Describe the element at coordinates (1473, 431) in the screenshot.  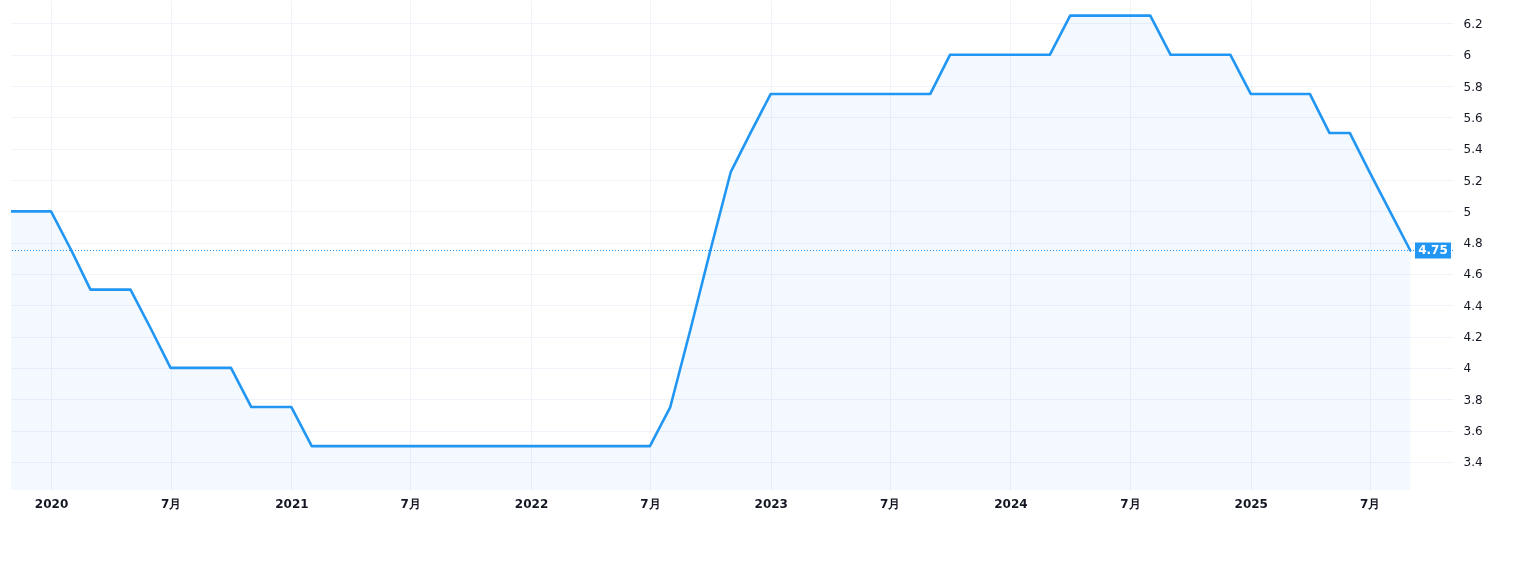
I see `y-tick-label: 3.6` at that location.